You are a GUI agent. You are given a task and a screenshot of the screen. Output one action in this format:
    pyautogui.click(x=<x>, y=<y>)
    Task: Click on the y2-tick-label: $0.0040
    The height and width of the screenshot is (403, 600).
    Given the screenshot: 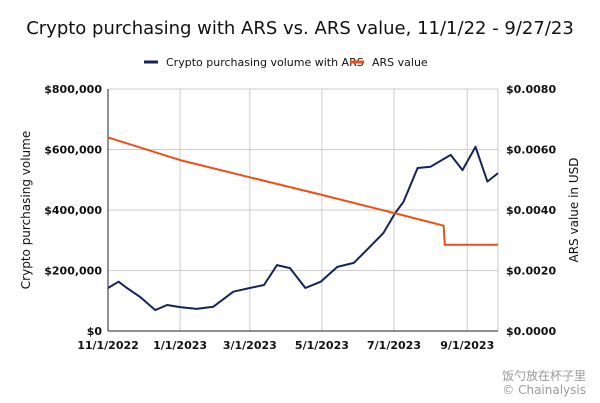 What is the action you would take?
    pyautogui.click(x=531, y=210)
    